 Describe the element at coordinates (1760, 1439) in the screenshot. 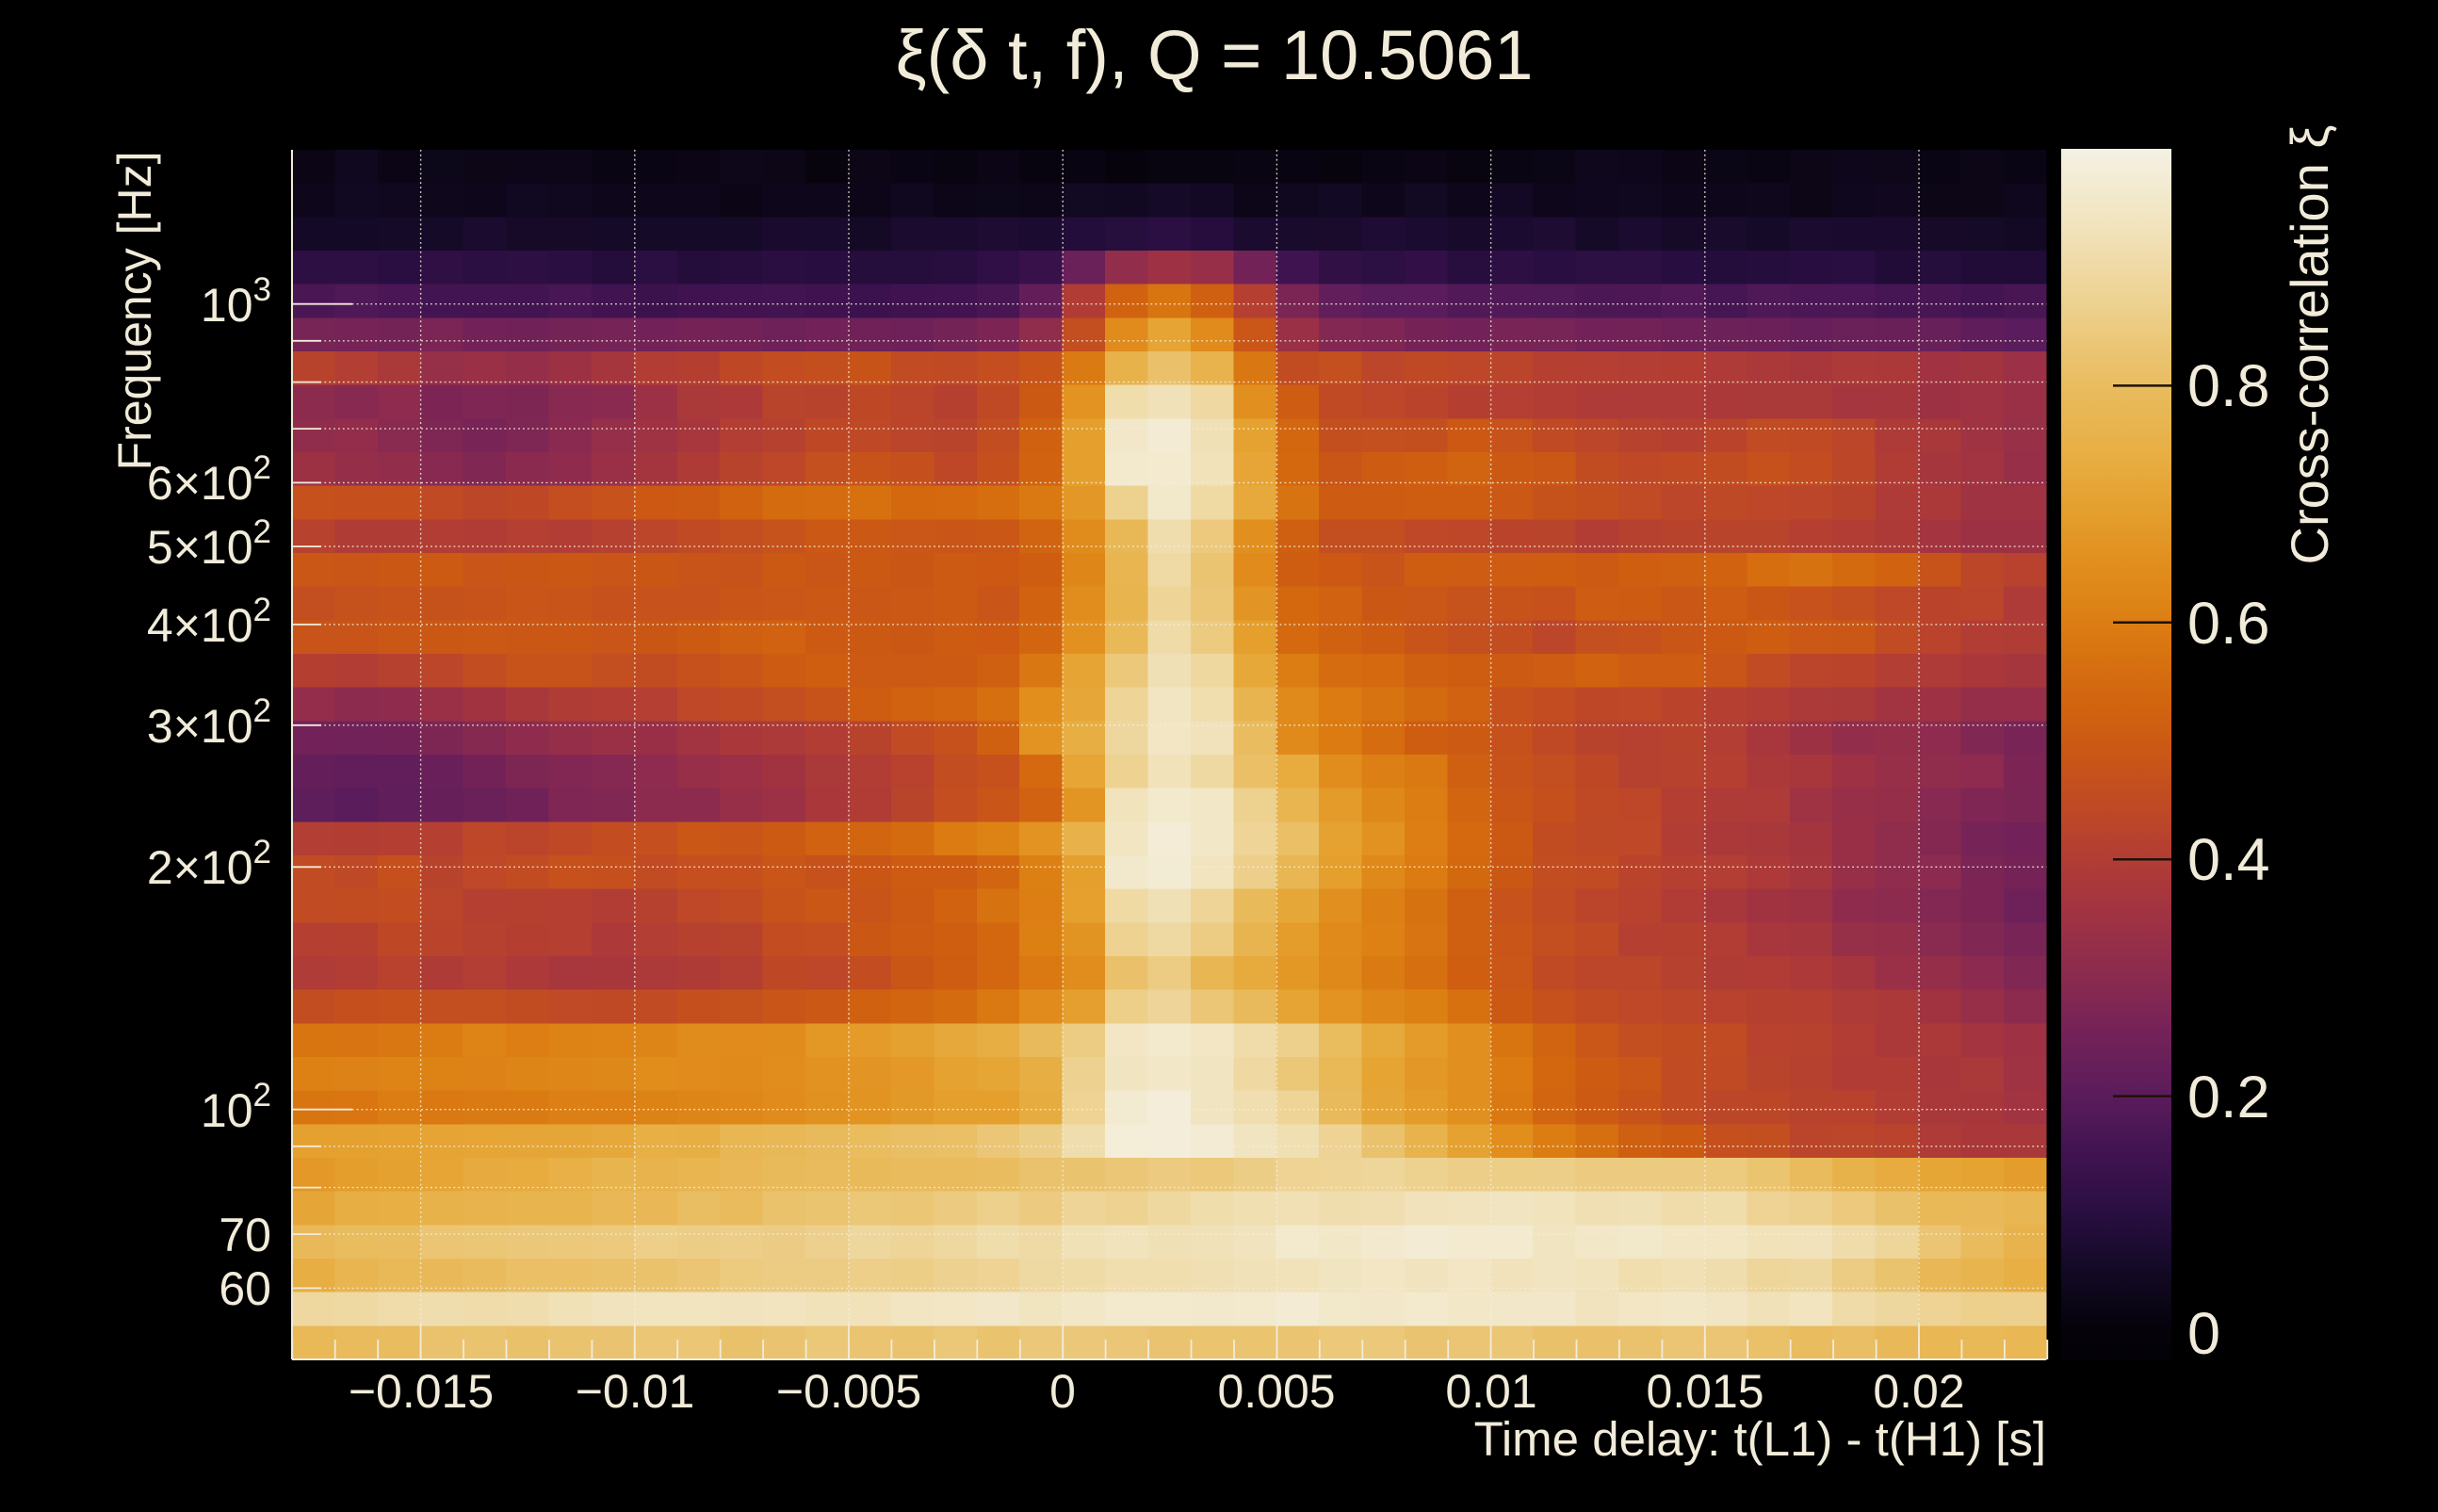

I see `svg-text: Time delay: t(L1) - t(H1) [s]` at that location.